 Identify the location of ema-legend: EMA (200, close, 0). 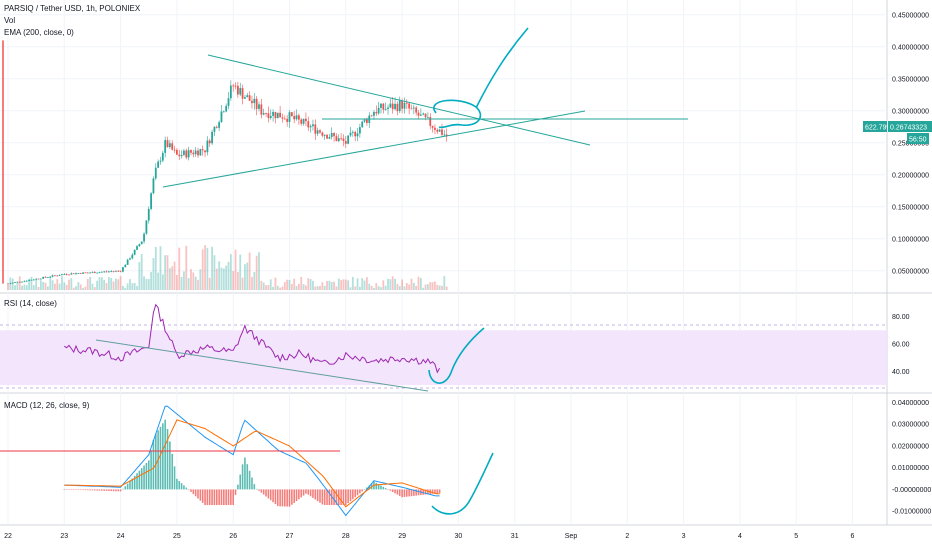
(39, 32).